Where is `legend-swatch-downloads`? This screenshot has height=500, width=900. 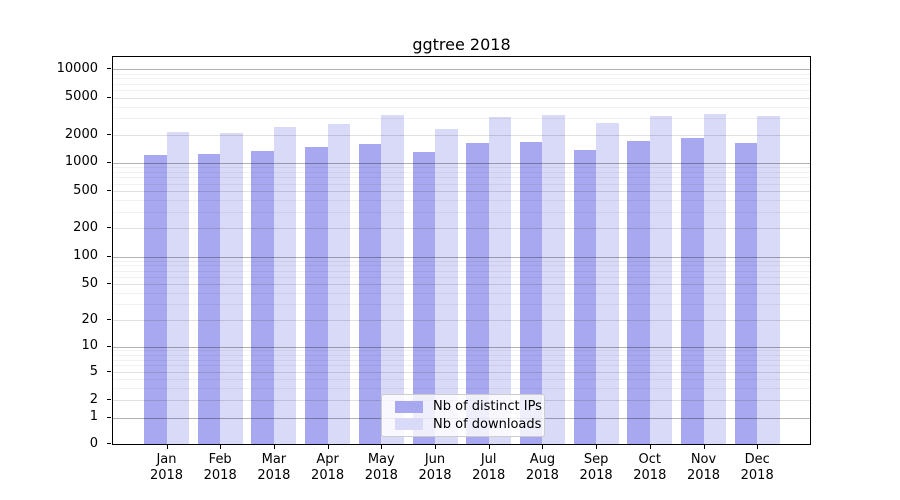
legend-swatch-downloads is located at coordinates (409, 424).